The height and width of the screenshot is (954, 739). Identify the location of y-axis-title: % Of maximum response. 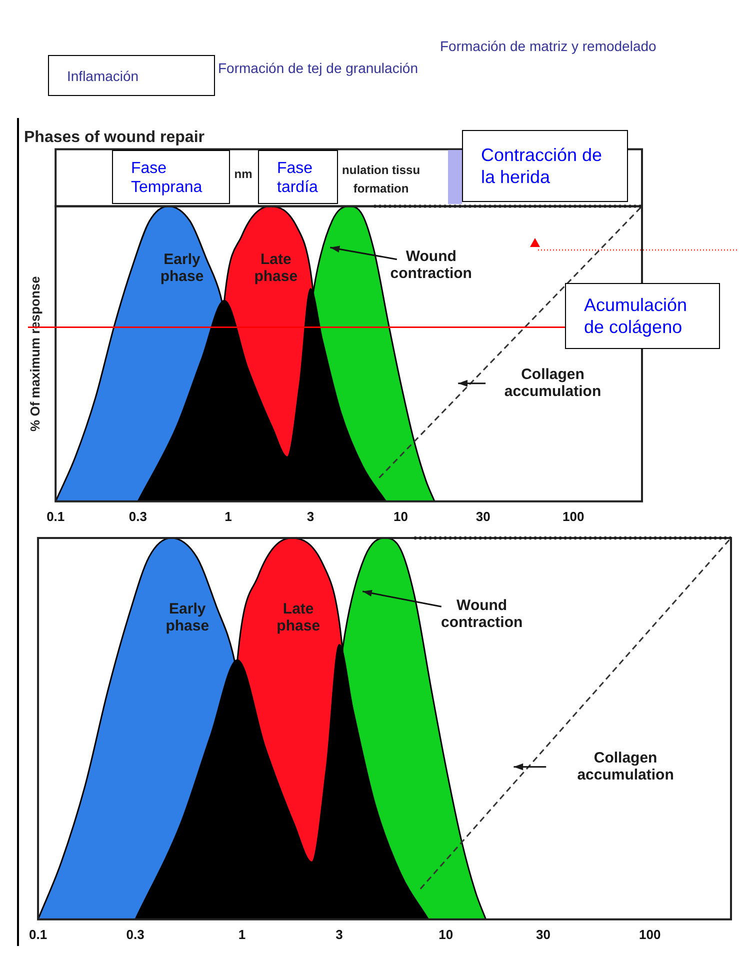
(34, 354).